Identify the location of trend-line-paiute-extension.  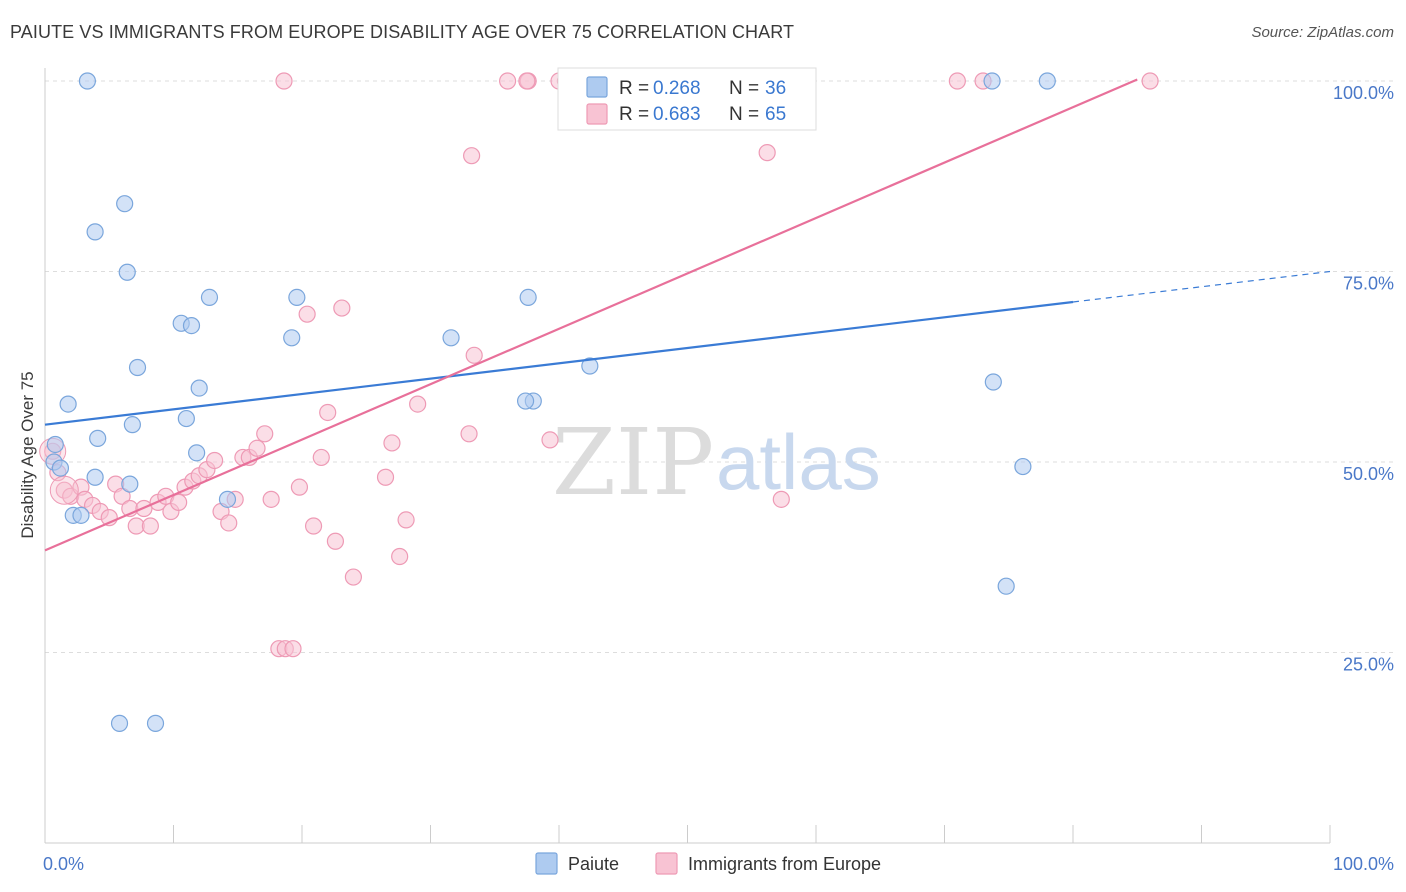
(1201, 286).